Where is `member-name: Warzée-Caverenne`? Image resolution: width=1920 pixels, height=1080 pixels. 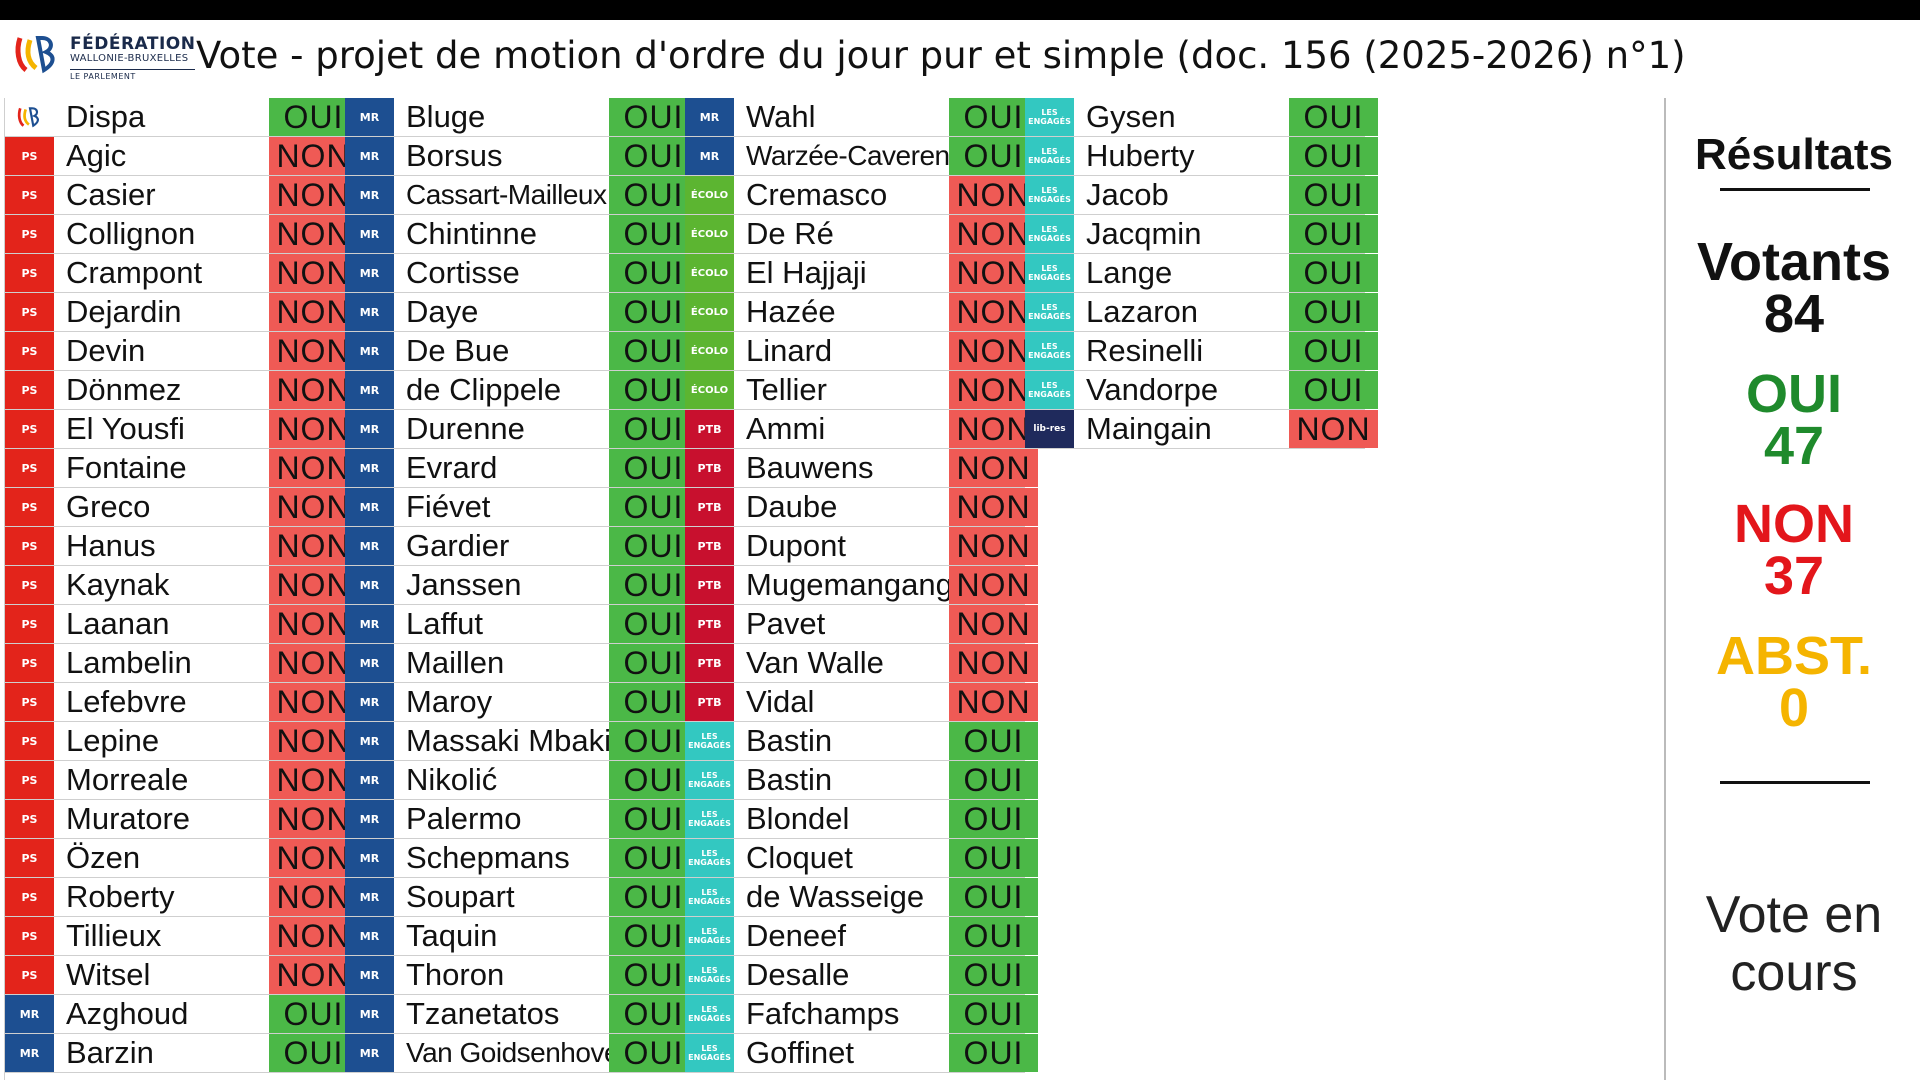
member-name: Warzée-Caverenne is located at coordinates (863, 155).